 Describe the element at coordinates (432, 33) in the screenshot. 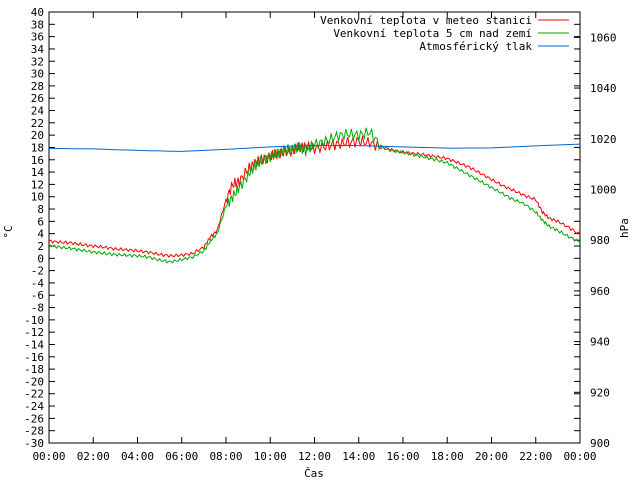

I see `legend-label-1: Venkovní teplota 5 cm nad zemí` at that location.